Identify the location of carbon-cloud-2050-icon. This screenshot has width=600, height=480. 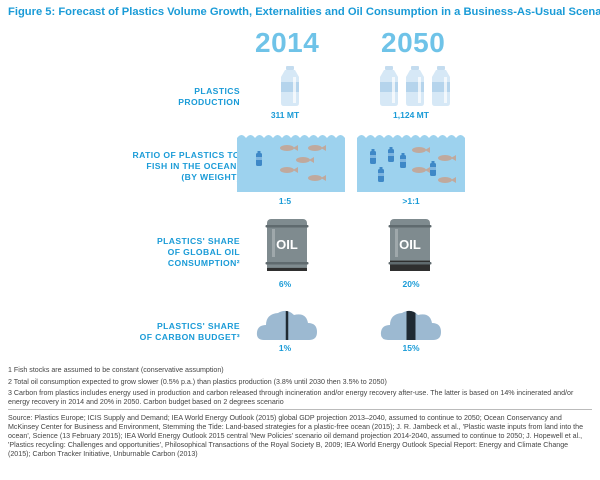
(410, 325).